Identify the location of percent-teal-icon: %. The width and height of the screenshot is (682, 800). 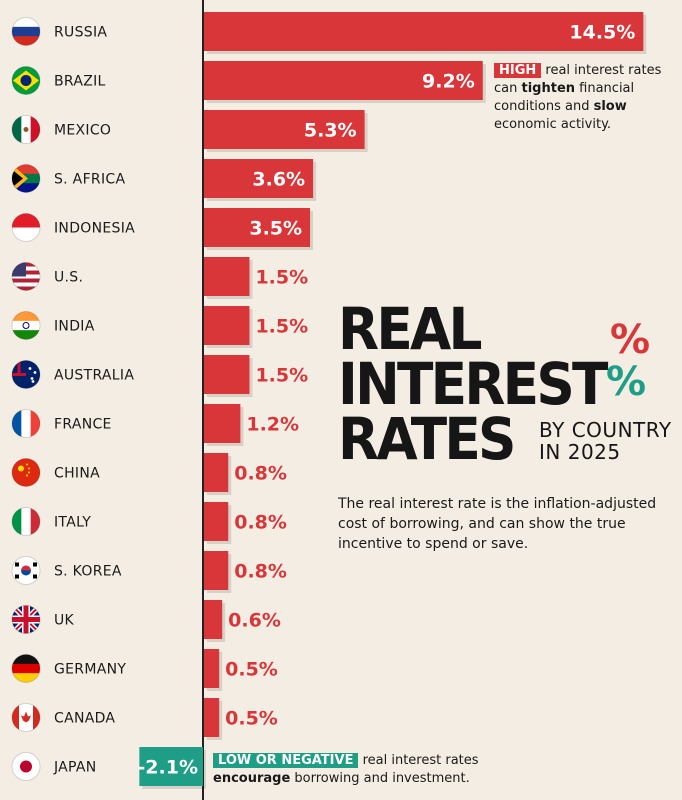
(626, 382).